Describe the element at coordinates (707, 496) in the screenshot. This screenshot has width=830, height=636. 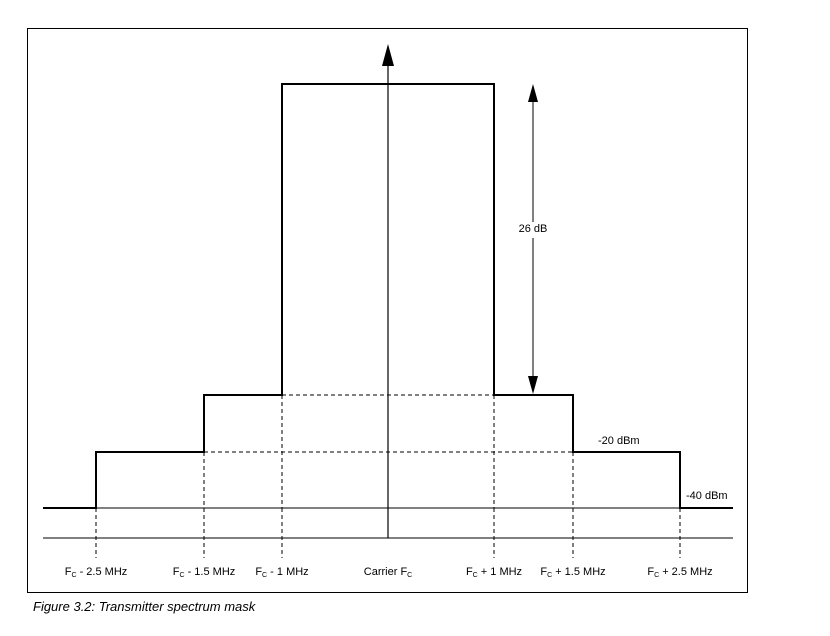
I see `level-label-minus40: -40 dBm` at that location.